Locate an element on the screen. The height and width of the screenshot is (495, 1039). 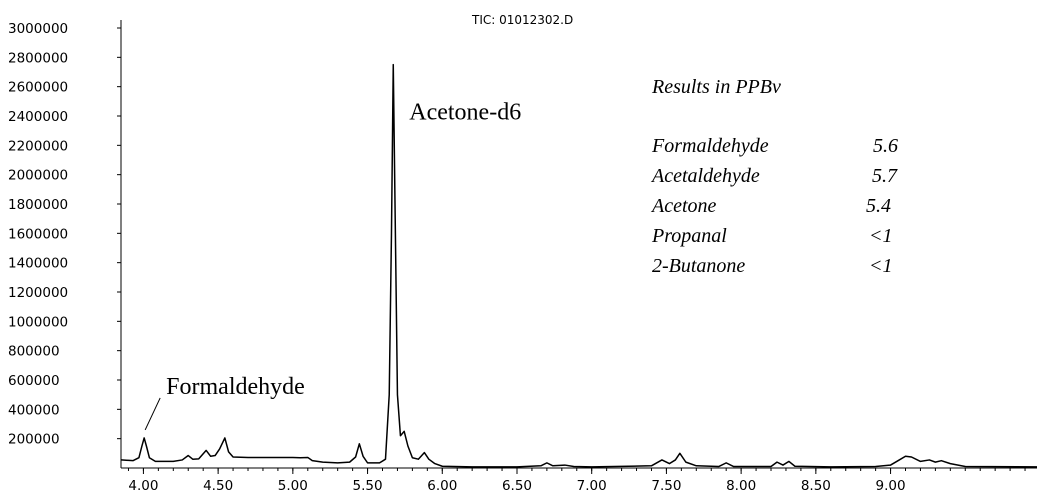
x-tick-label: 4.00 is located at coordinates (143, 486).